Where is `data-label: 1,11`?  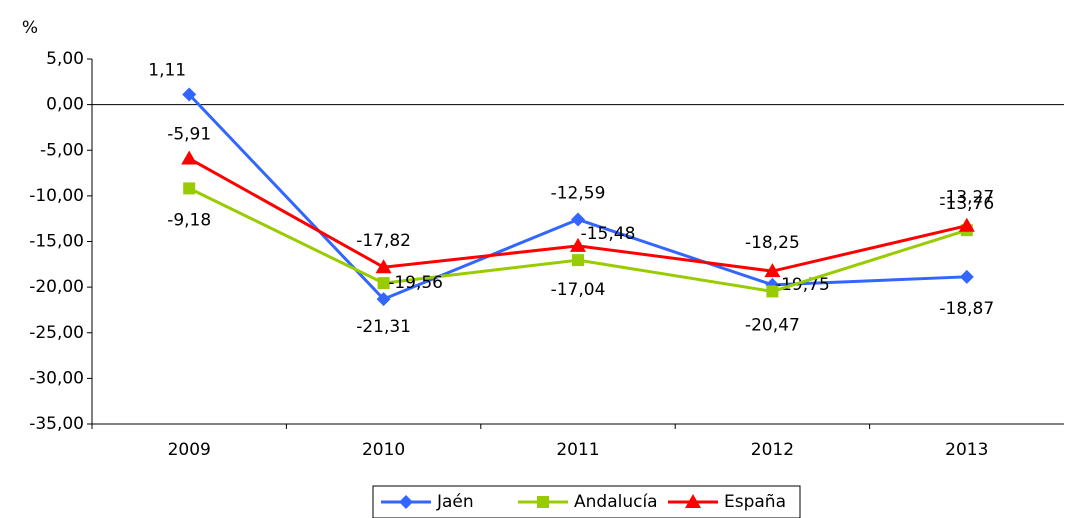 data-label: 1,11 is located at coordinates (167, 70).